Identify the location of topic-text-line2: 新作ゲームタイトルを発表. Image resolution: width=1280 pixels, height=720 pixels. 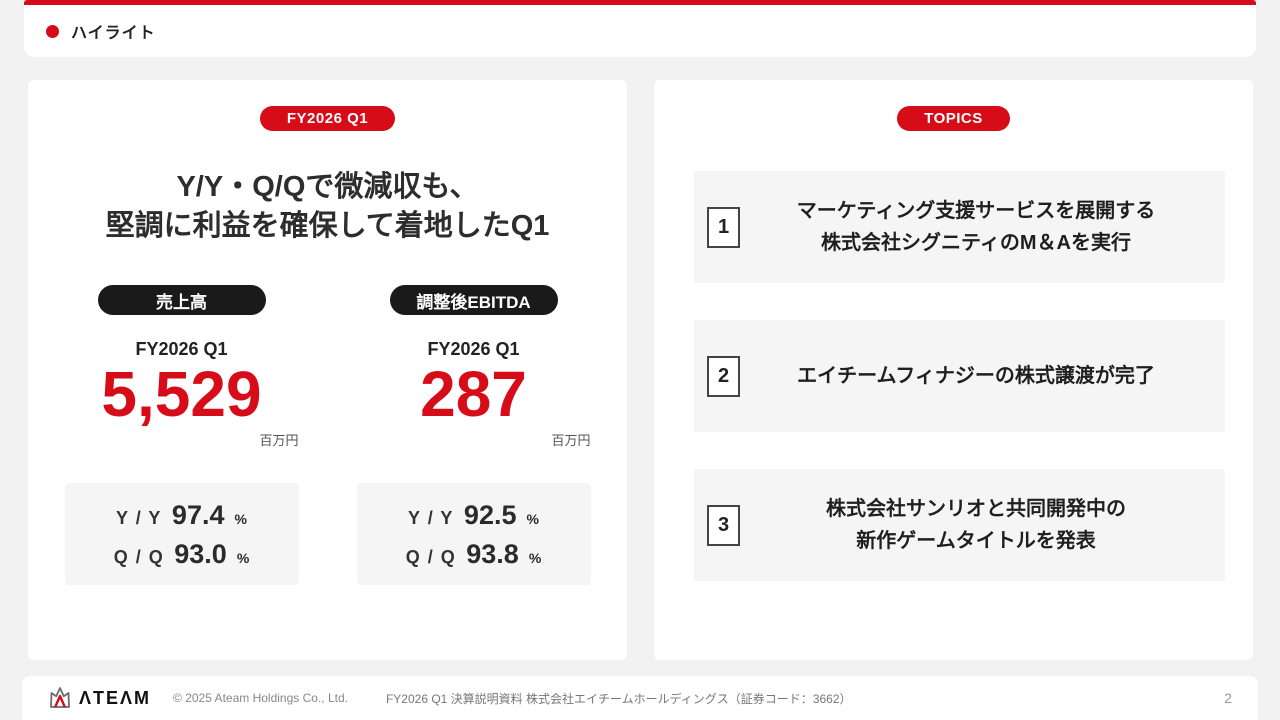
(976, 541).